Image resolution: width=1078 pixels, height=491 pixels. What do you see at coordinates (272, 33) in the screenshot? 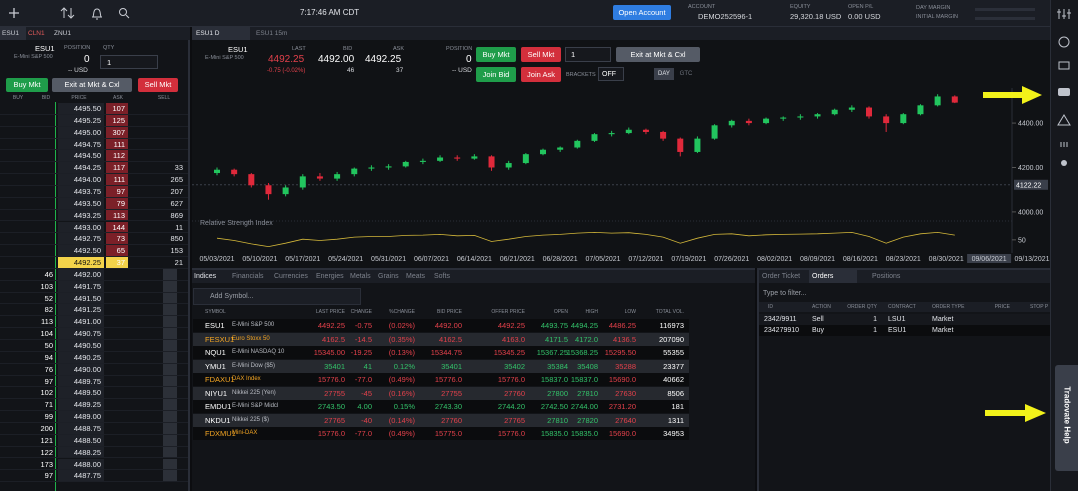
I see `chart-tab: ESU1 15m` at bounding box center [272, 33].